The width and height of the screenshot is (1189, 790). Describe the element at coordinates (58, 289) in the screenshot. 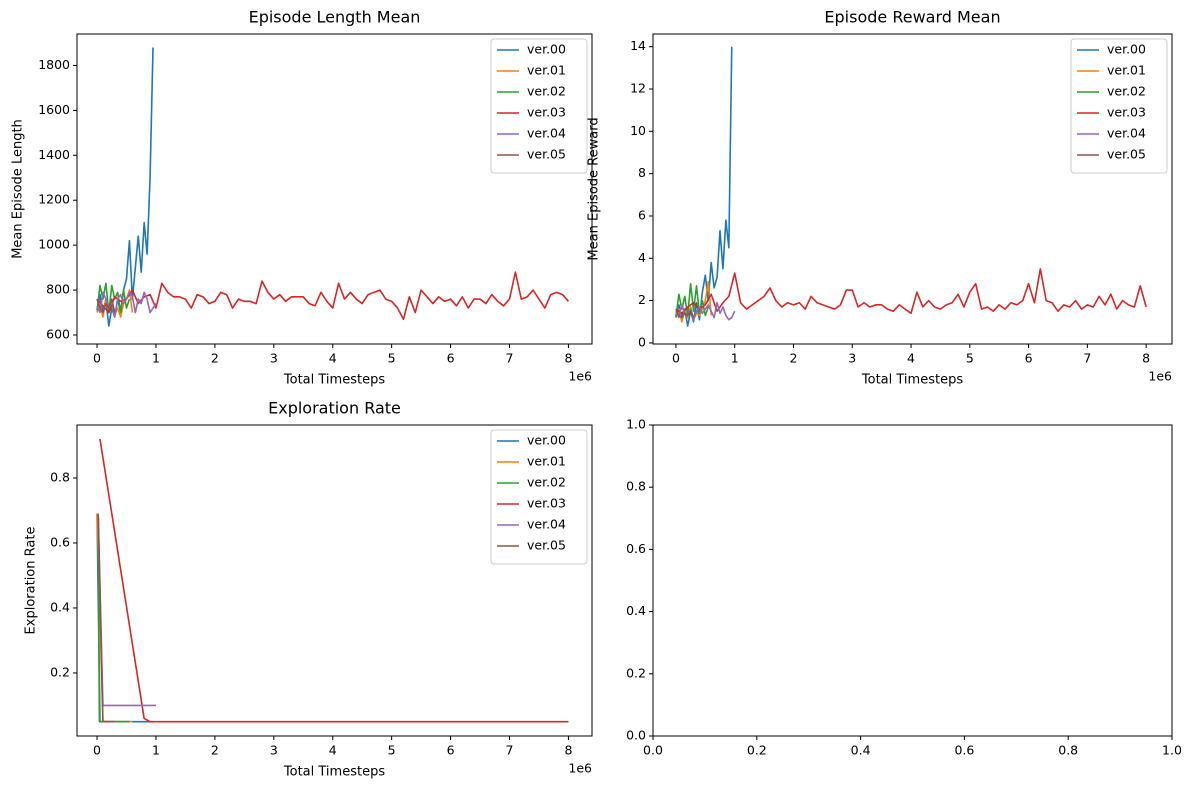

I see `y-tick-label: 800` at that location.